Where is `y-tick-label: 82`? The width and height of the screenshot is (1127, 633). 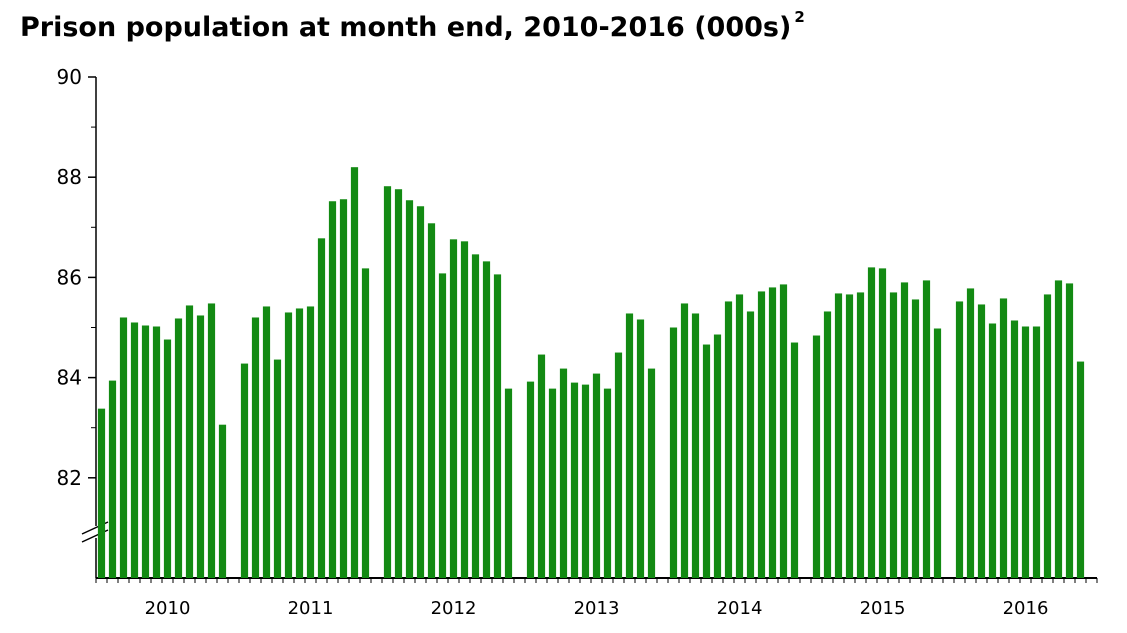 y-tick-label: 82 is located at coordinates (69, 478).